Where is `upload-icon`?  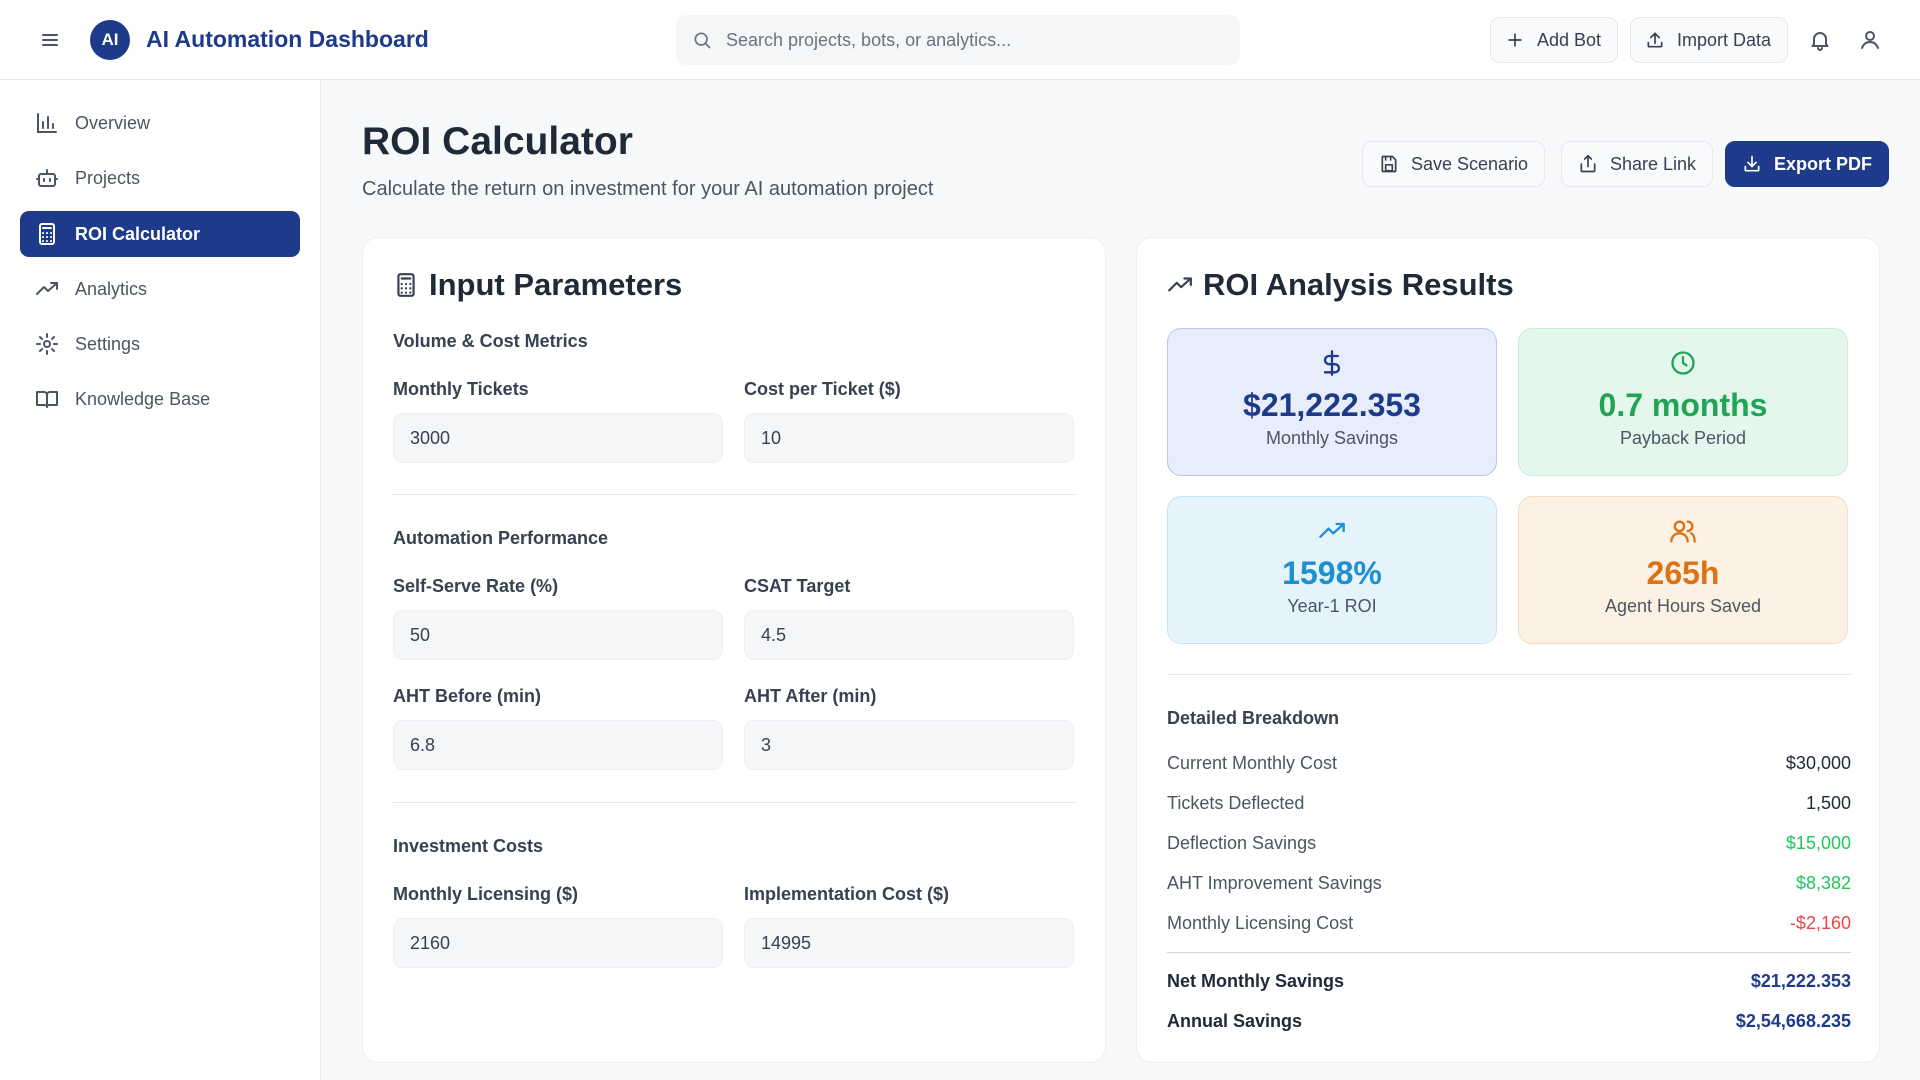 upload-icon is located at coordinates (1661, 40).